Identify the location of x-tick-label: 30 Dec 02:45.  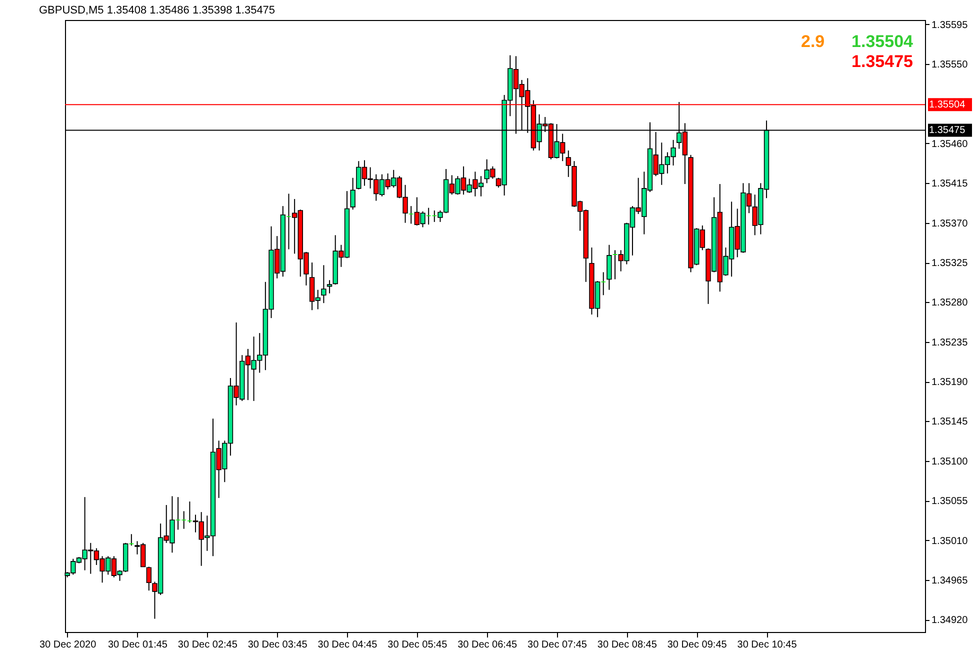
(208, 645).